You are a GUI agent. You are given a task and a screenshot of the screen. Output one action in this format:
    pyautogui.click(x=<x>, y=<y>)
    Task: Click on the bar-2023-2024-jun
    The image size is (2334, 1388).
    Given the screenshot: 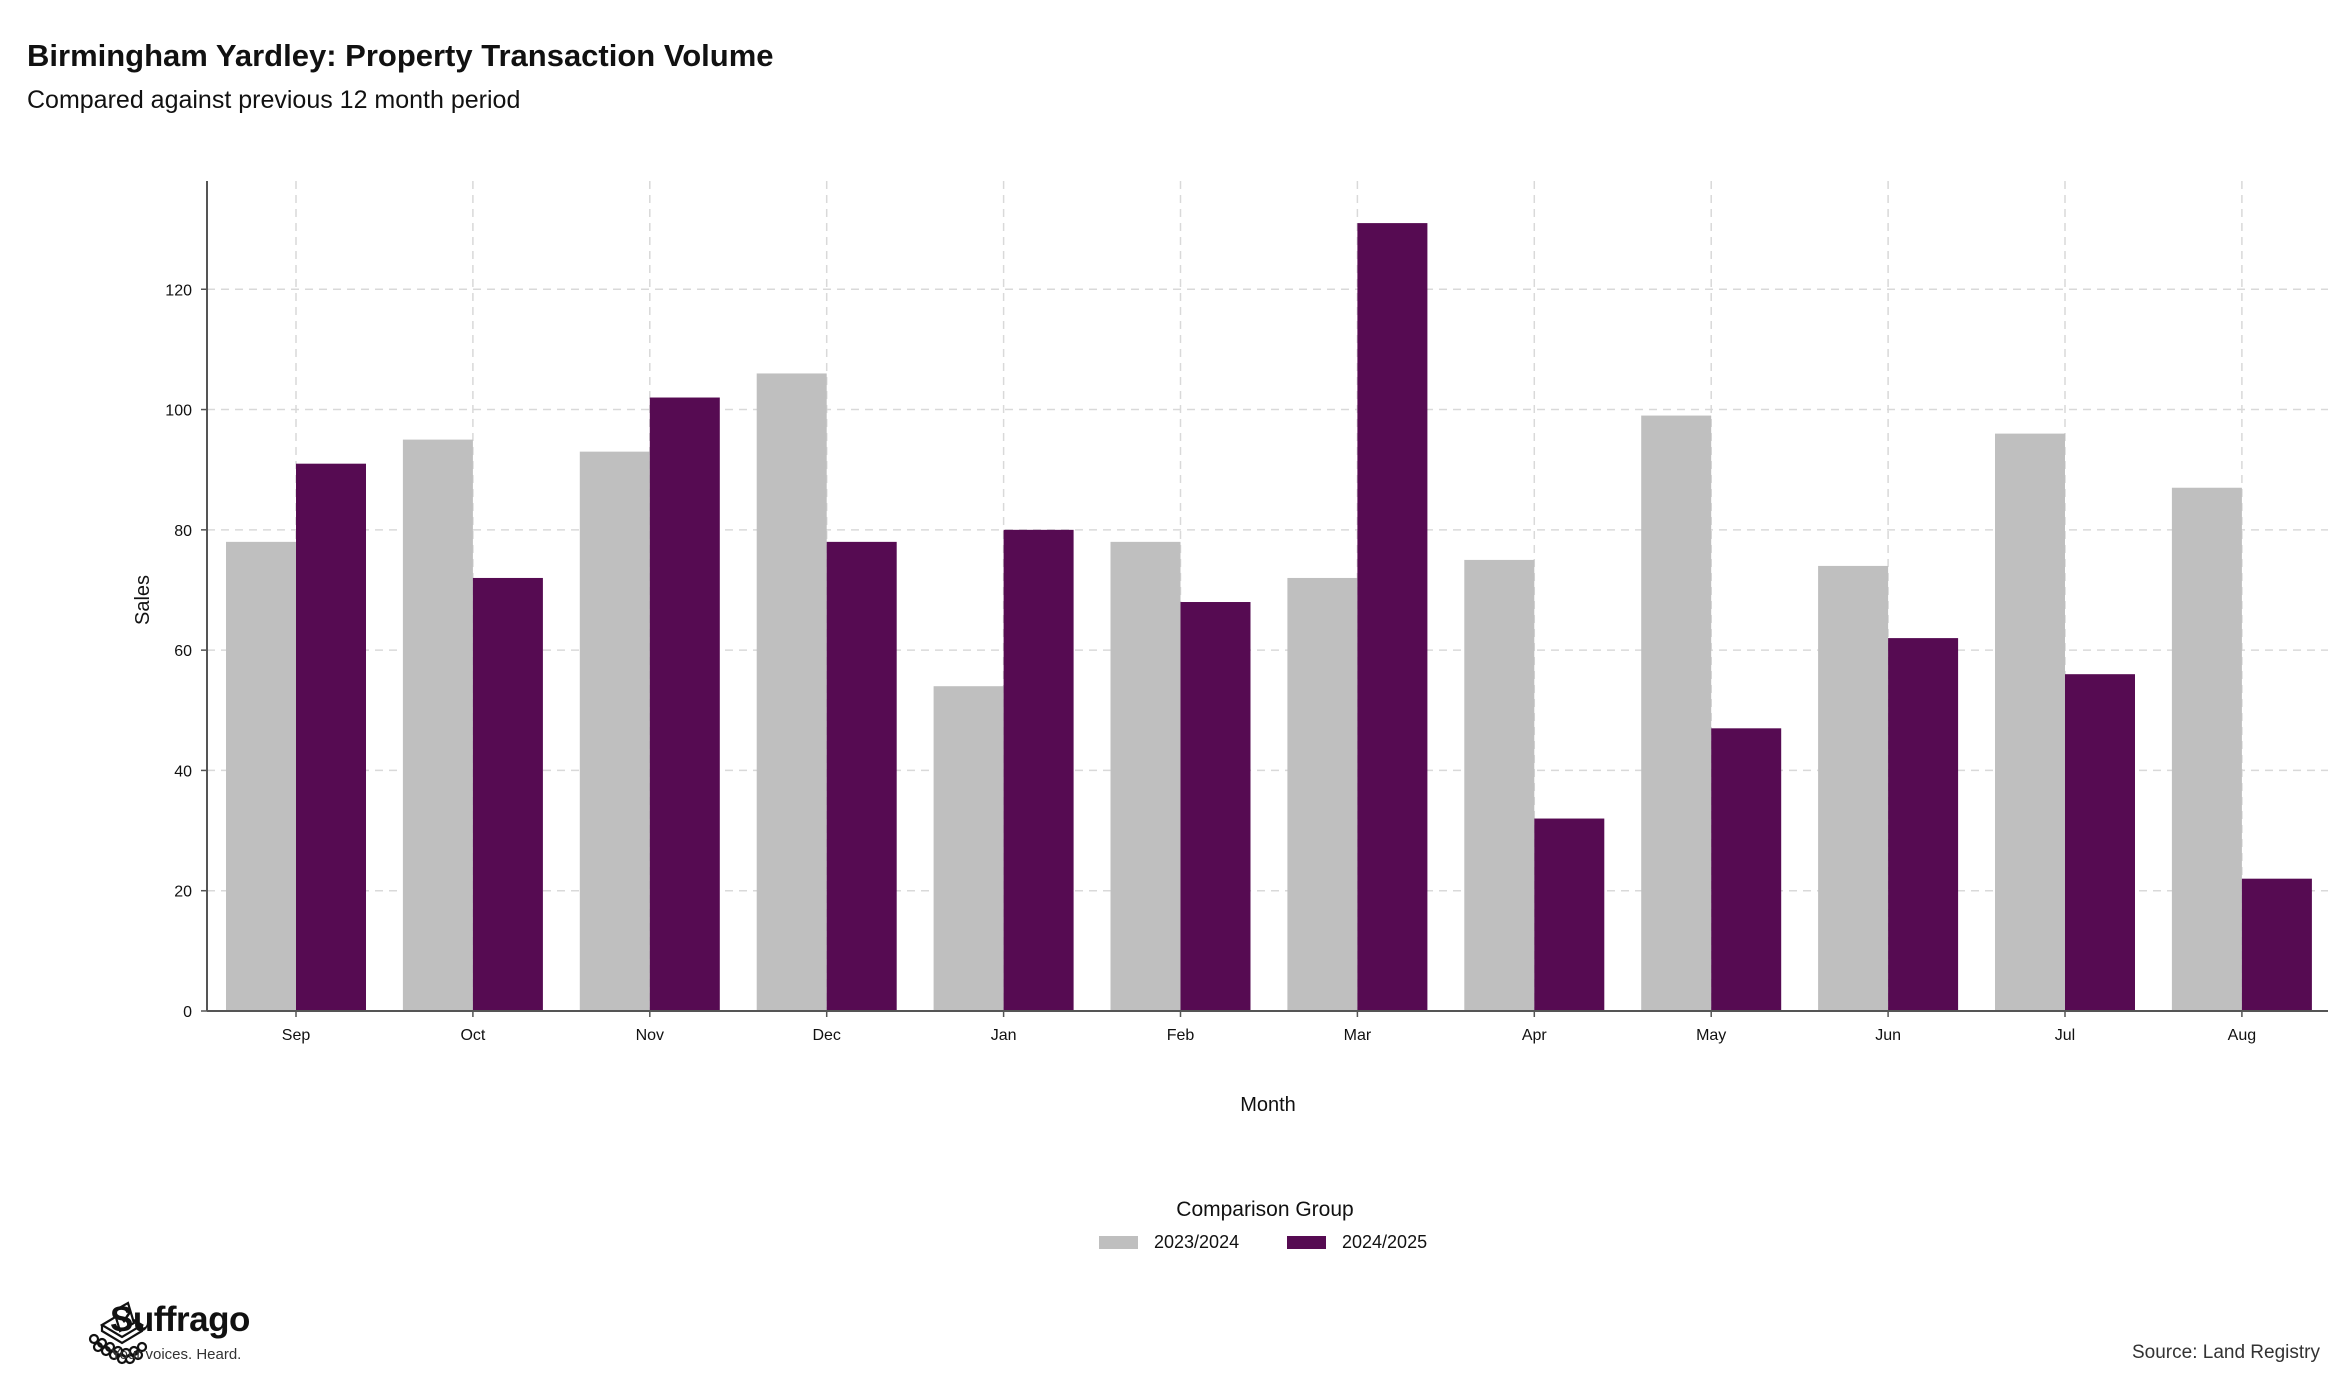 What is the action you would take?
    pyautogui.click(x=1853, y=788)
    